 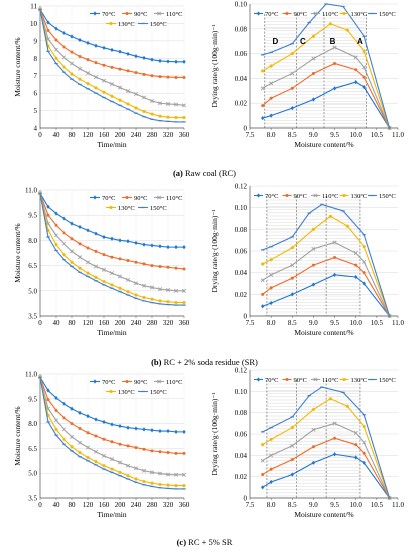 What do you see at coordinates (36, 111) in the screenshot?
I see `y-tick-label: 5` at bounding box center [36, 111].